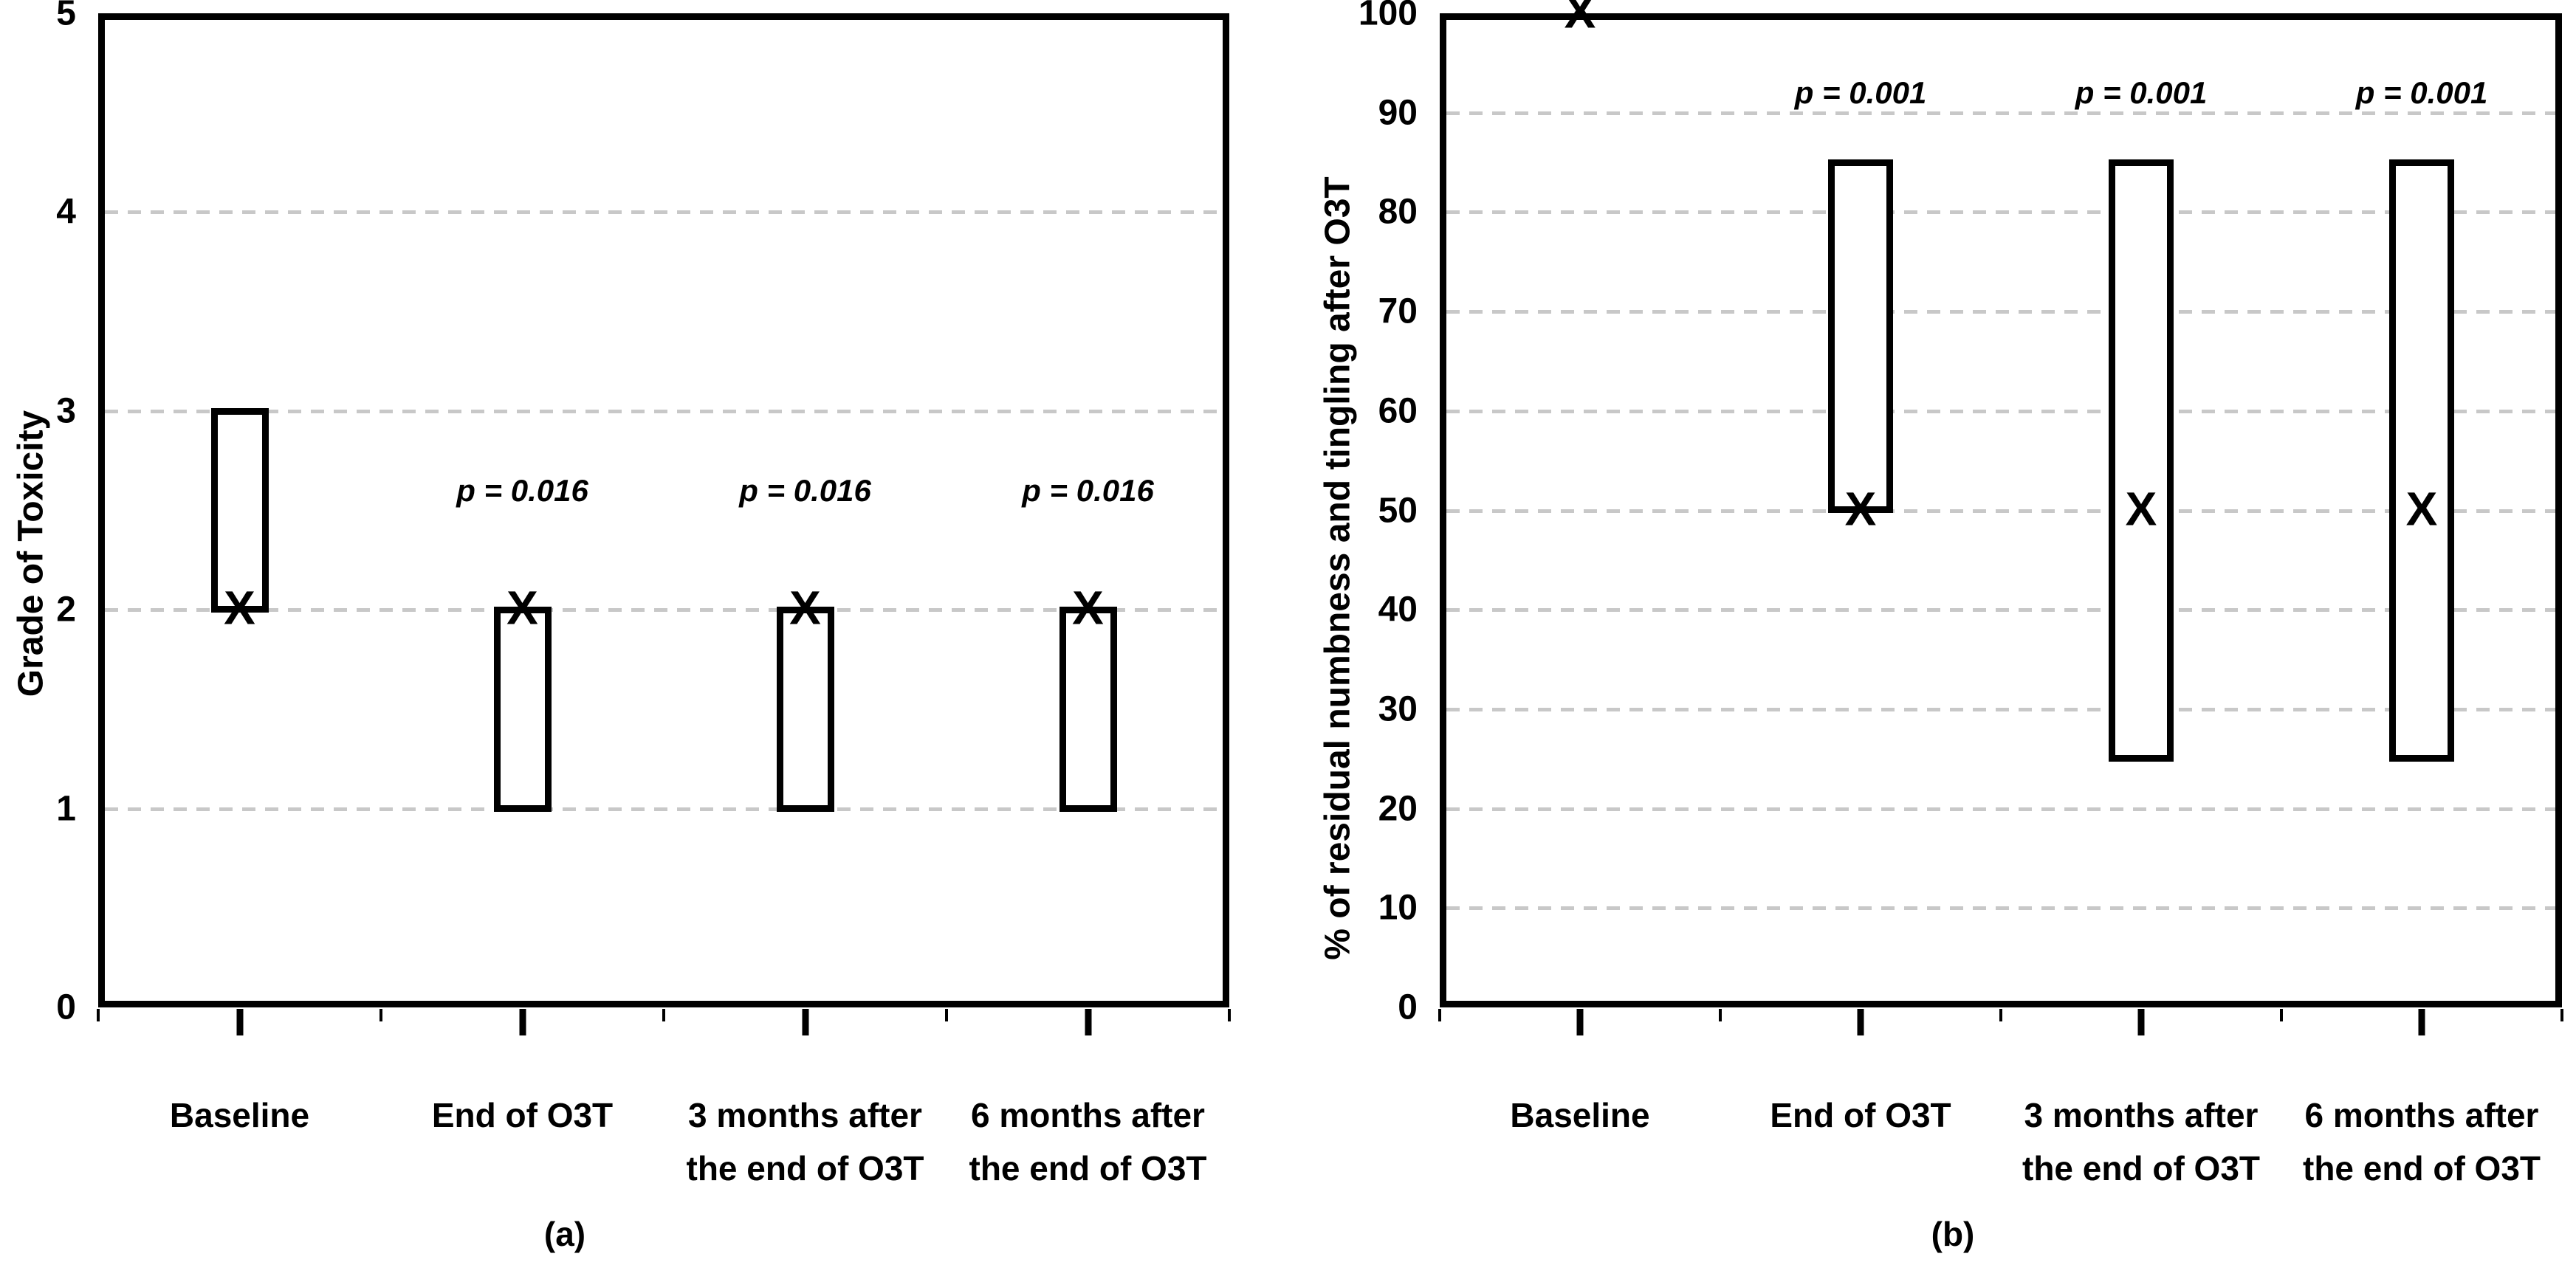  Describe the element at coordinates (1388, 16) in the screenshot. I see `y-tick-label: 100` at that location.